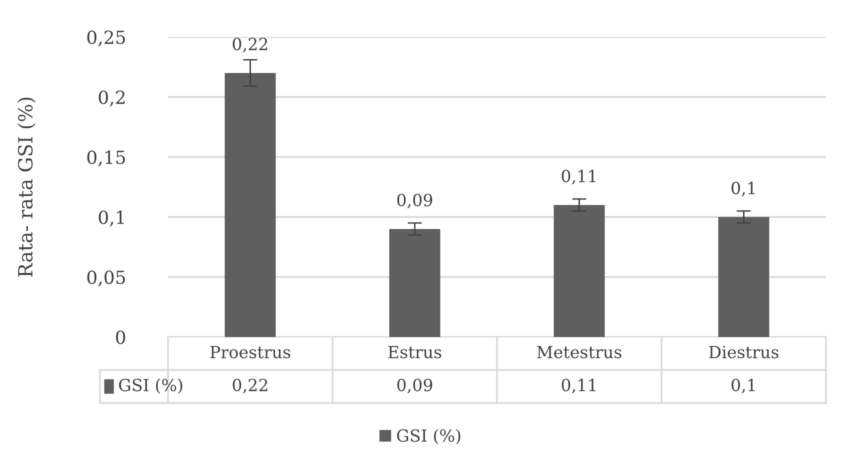 This screenshot has height=474, width=841. What do you see at coordinates (579, 386) in the screenshot?
I see `data-label: 0,11` at bounding box center [579, 386].